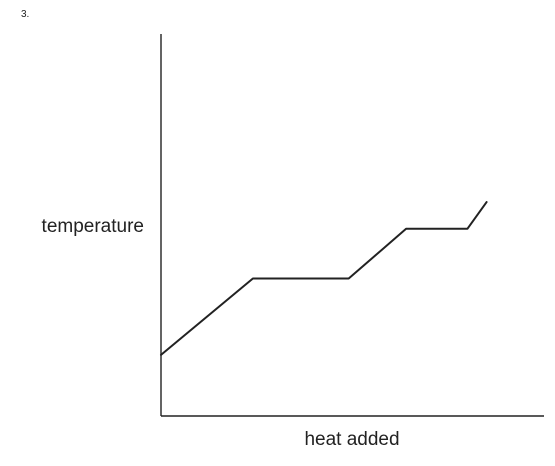 The height and width of the screenshot is (466, 555). Describe the element at coordinates (351, 439) in the screenshot. I see `x-axis-label: heat added` at that location.